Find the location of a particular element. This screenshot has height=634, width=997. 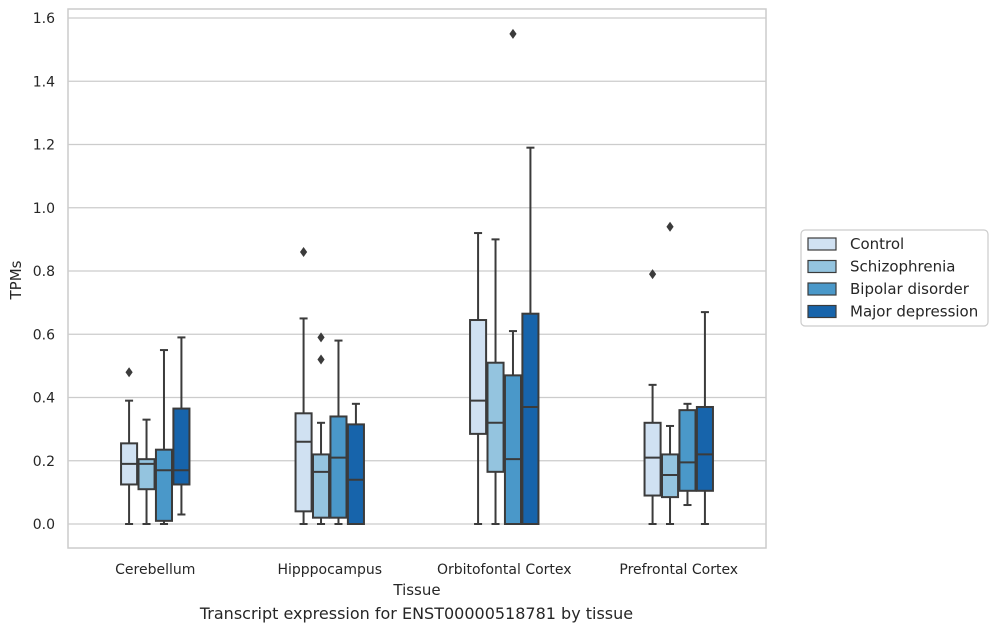

y-tick-label: 1.4 is located at coordinates (44, 82).